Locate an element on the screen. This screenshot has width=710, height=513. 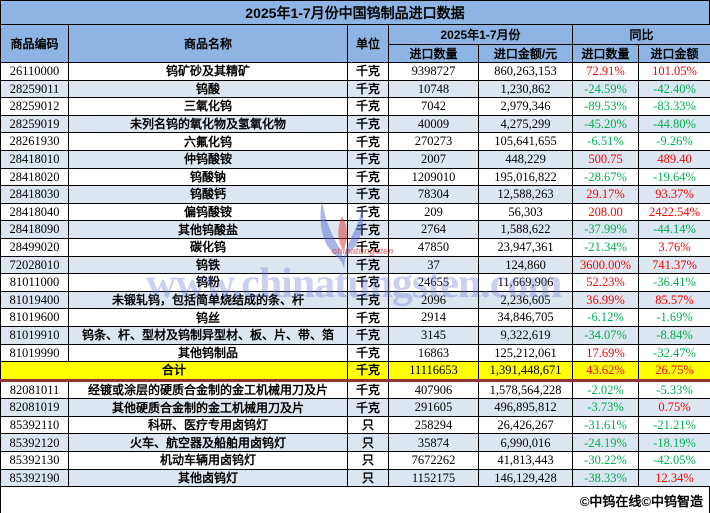
code-cell: 81019910 is located at coordinates (34, 335).